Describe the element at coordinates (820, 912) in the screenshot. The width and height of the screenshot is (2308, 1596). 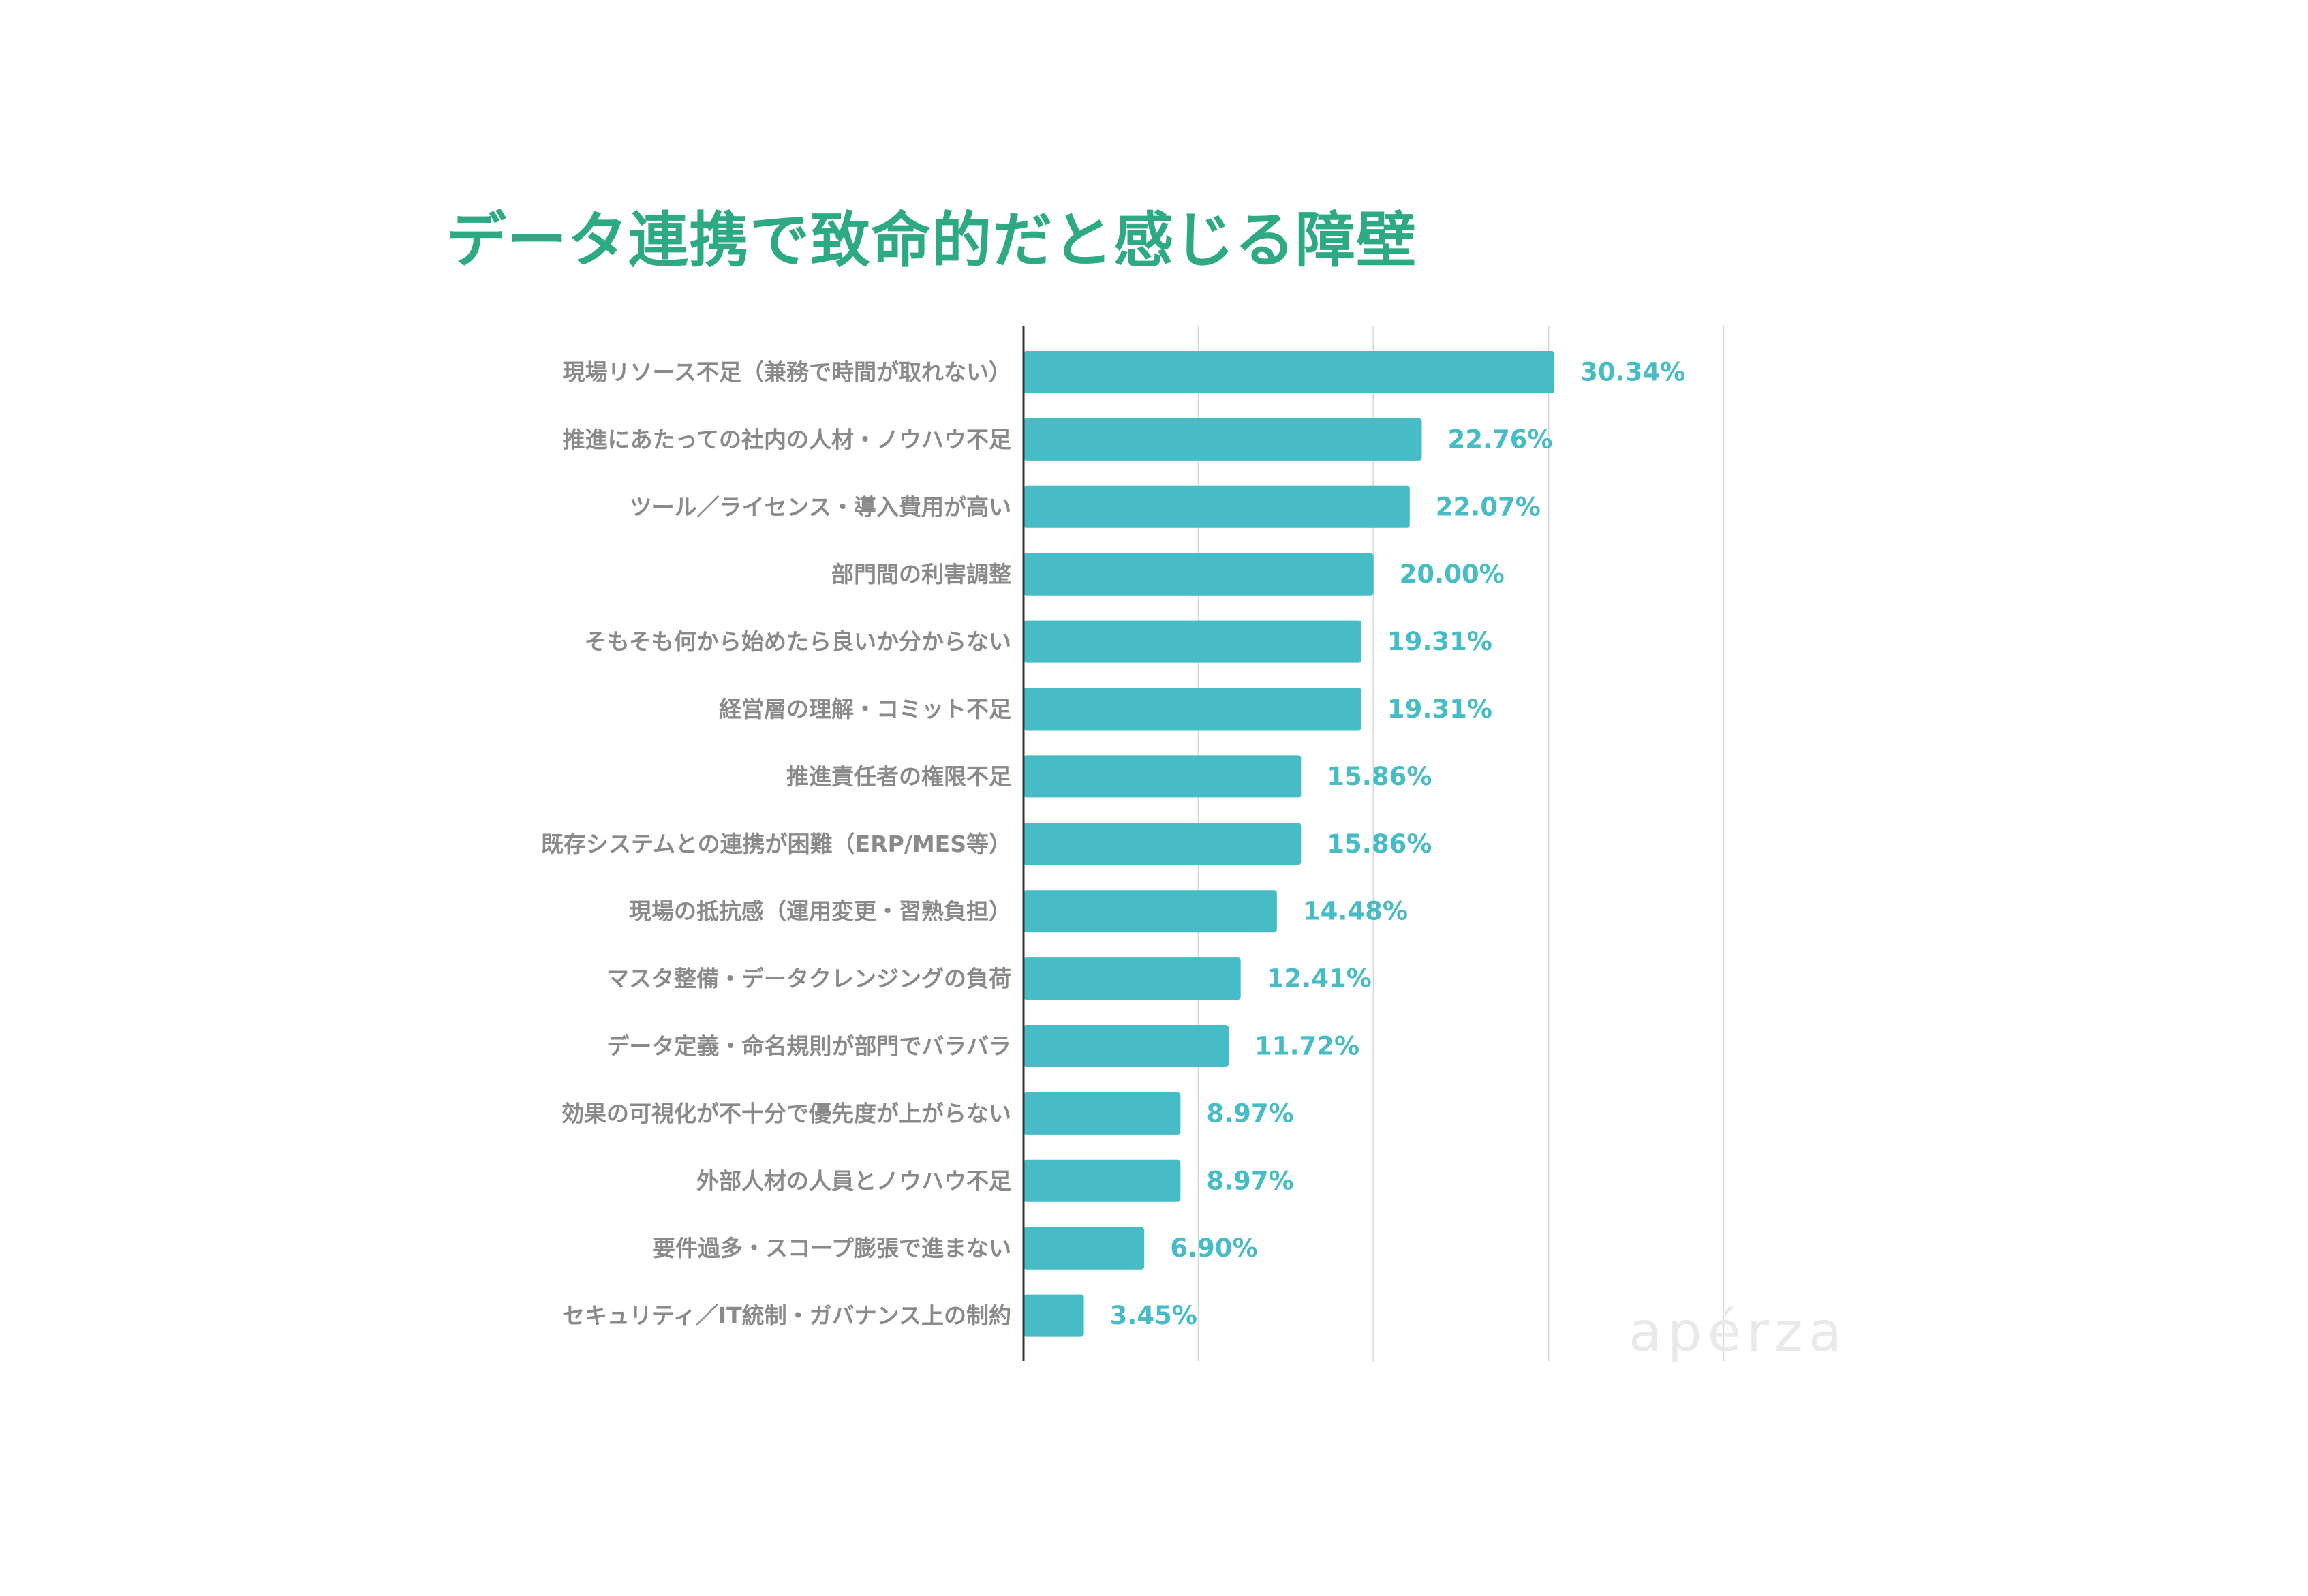
I see `category-label: 現場の抵抗感（運用変更・習熟負担）` at that location.